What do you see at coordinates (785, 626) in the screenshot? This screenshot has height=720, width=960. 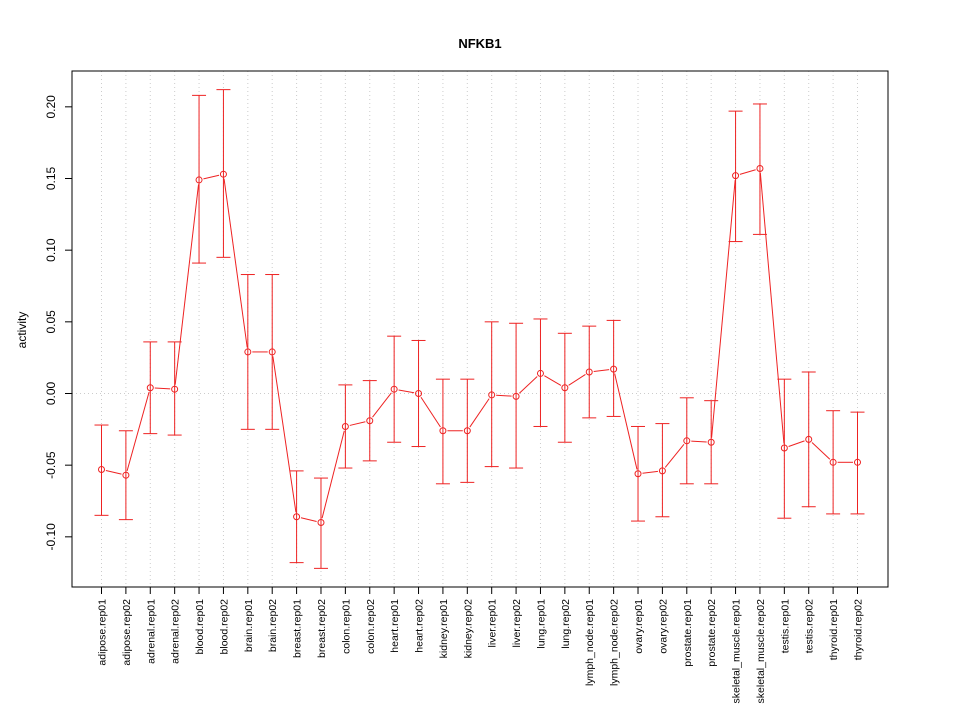 I see `x-tick-label: testis.rep01` at bounding box center [785, 626].